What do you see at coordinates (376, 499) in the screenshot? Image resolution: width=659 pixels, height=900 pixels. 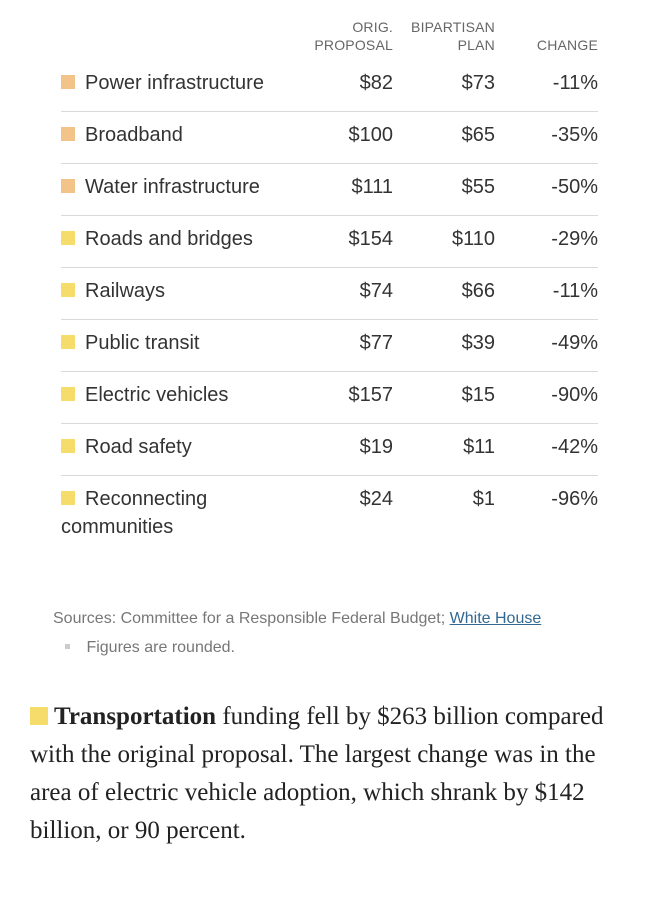 I see `orig-value: $24` at bounding box center [376, 499].